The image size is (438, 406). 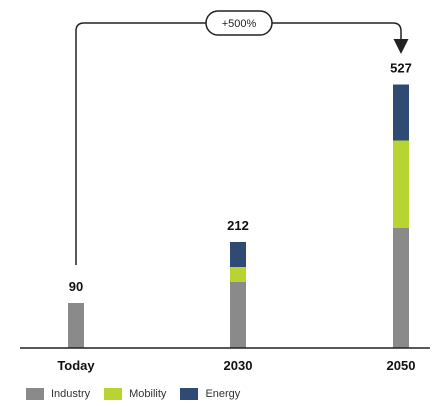 I want to click on legend-swatch-industry, so click(x=35, y=394).